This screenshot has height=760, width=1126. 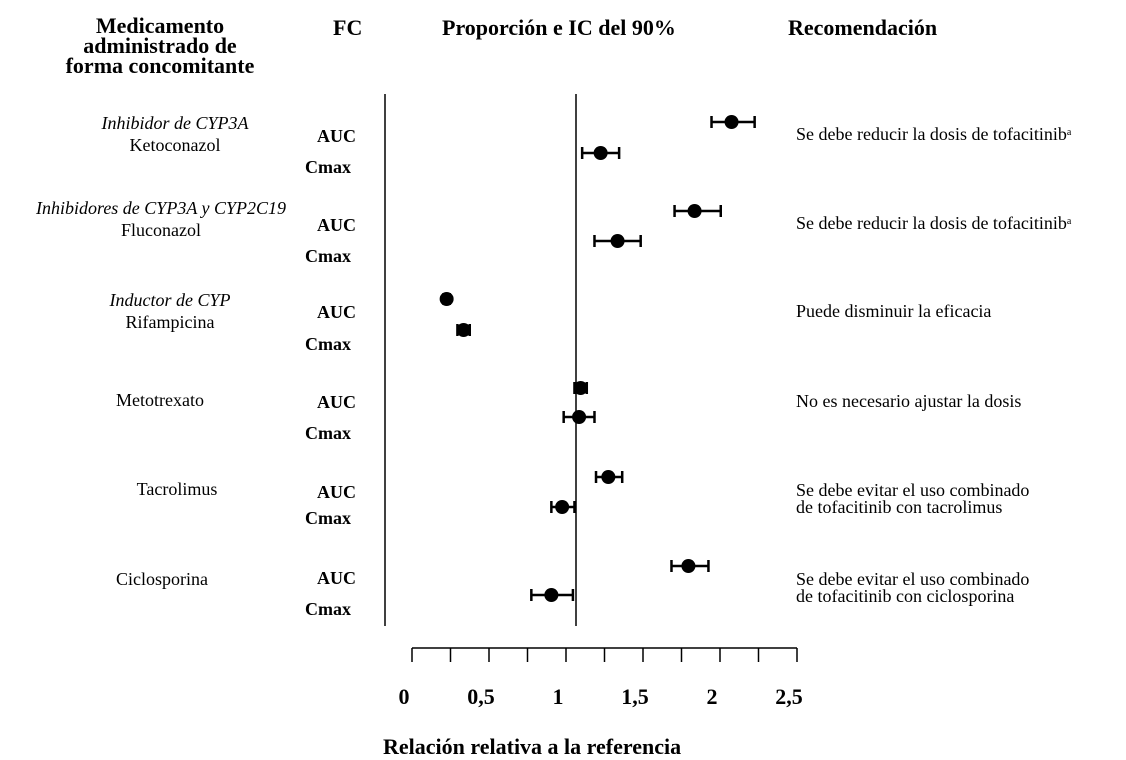 I want to click on recommendation-text: No es necesario ajustar la dosis, so click(x=909, y=401).